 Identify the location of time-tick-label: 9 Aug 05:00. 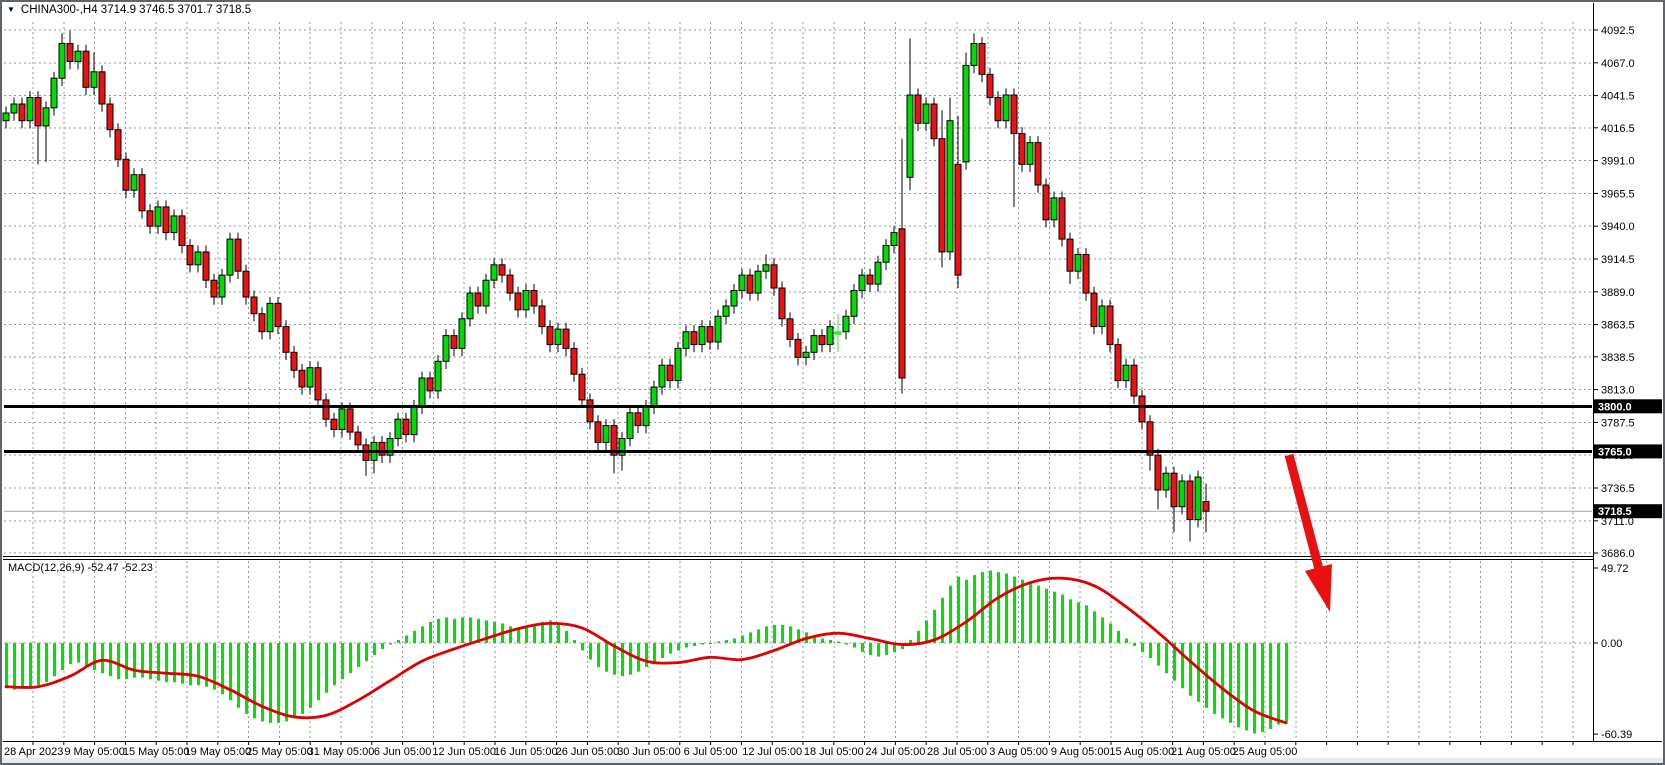
(1080, 752).